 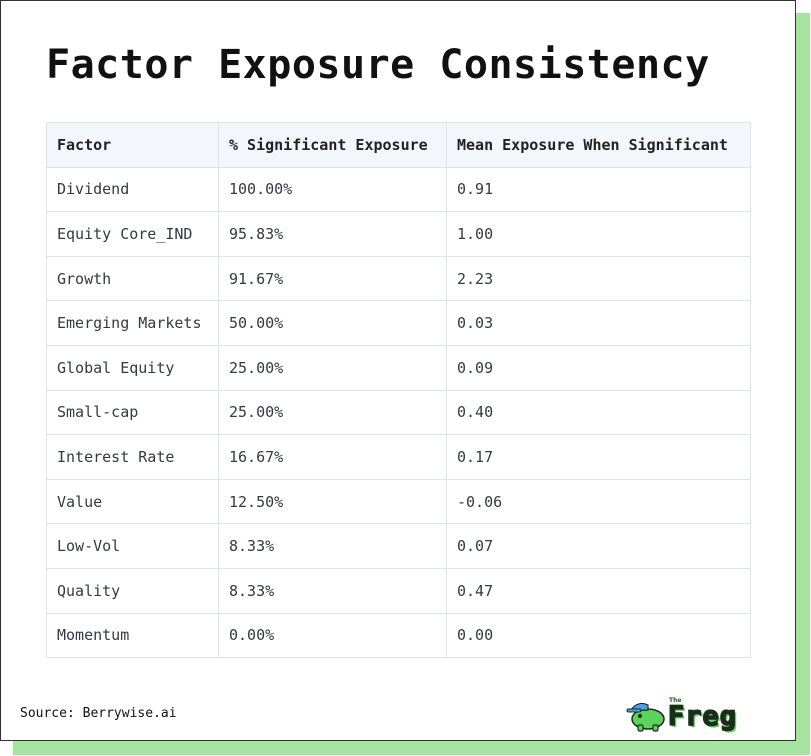 What do you see at coordinates (598, 234) in the screenshot?
I see `mean-exposure-cell: 1.00` at bounding box center [598, 234].